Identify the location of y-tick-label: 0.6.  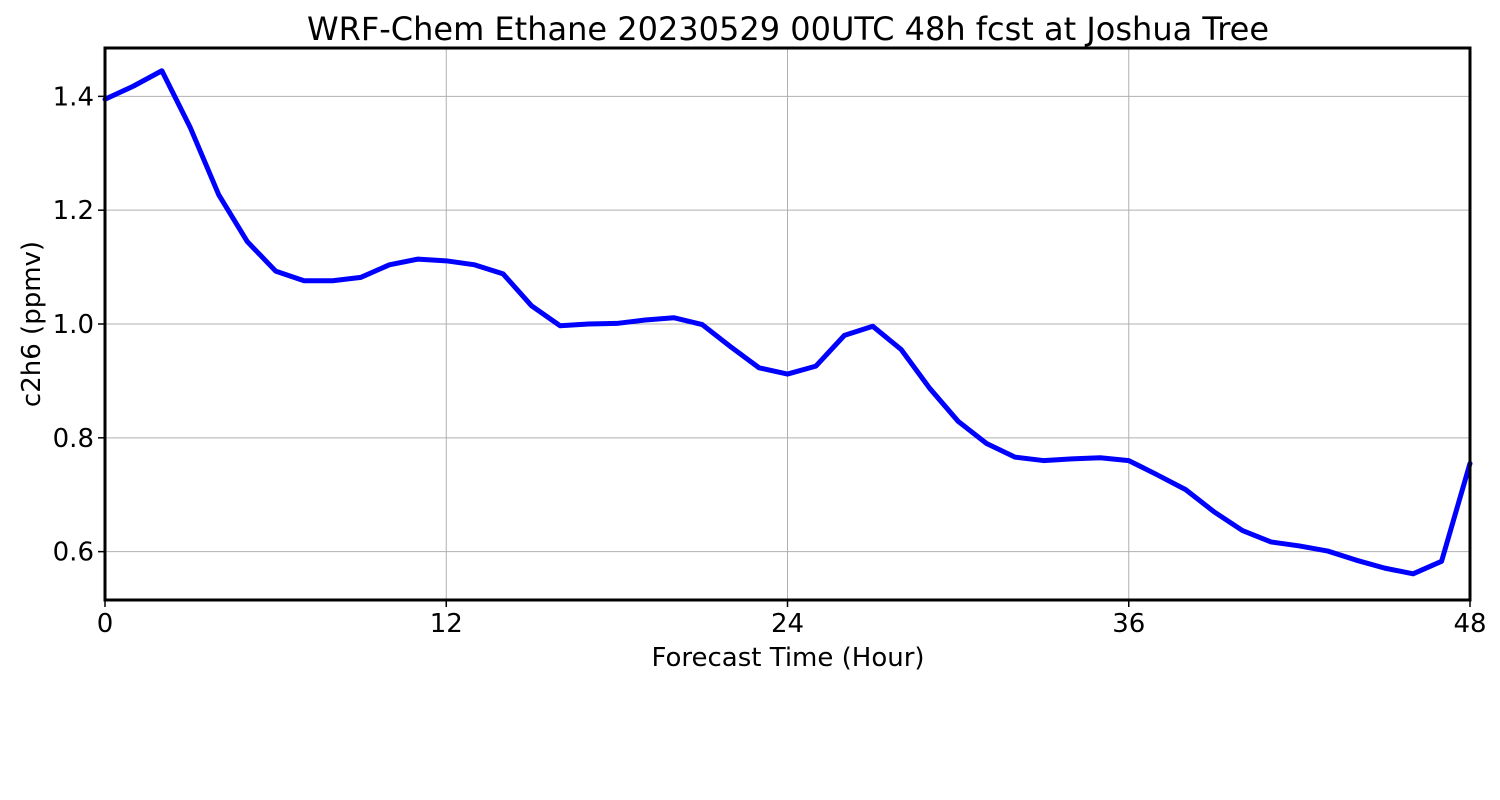
(73, 553).